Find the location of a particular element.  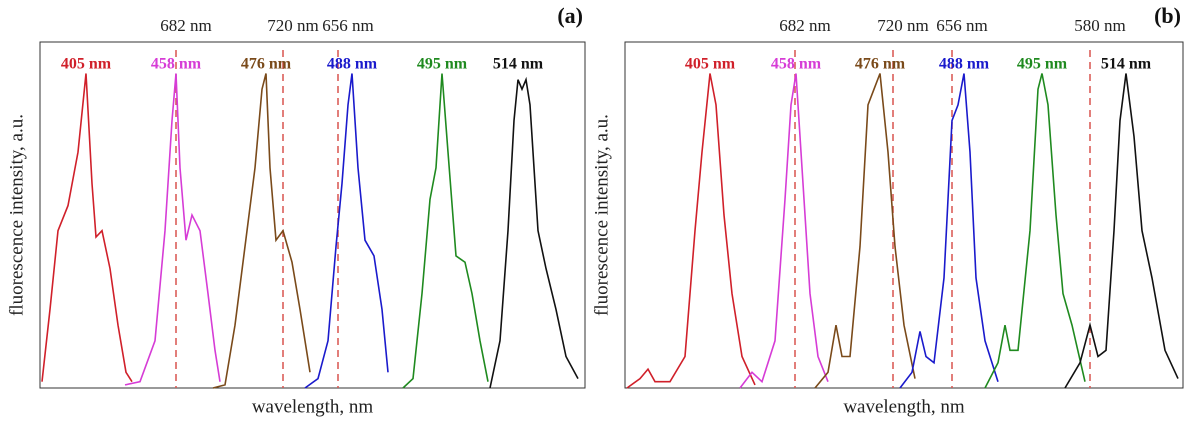

panel-label: (b) is located at coordinates (1167, 15).